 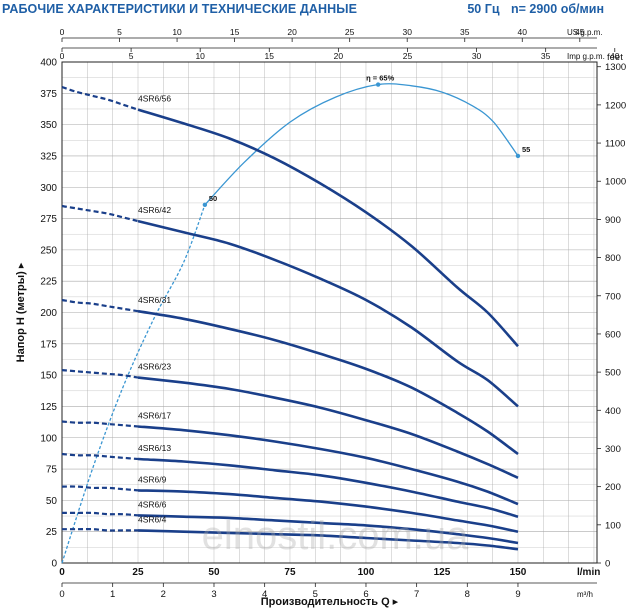 I want to click on x-tick-m3h: 2, so click(x=163, y=594).